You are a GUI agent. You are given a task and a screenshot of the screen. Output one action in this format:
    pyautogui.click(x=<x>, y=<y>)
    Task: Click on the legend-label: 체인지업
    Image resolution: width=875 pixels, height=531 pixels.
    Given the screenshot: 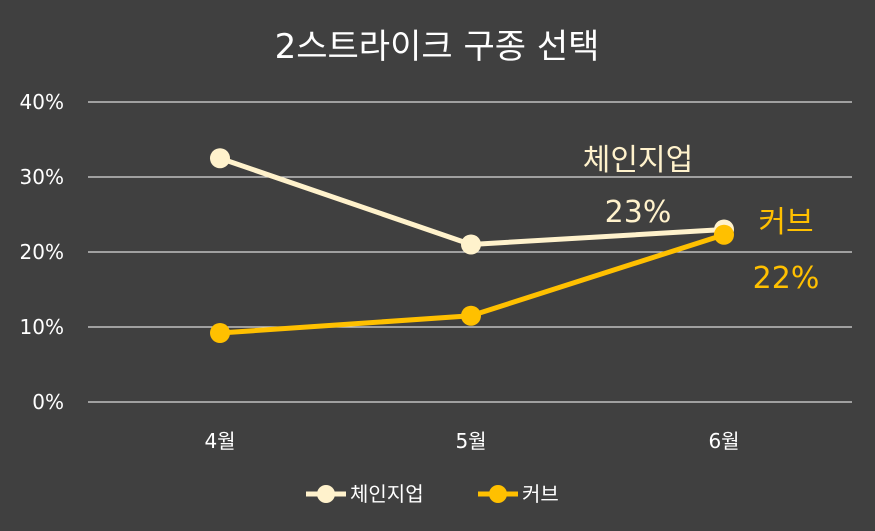 What is the action you would take?
    pyautogui.click(x=387, y=494)
    